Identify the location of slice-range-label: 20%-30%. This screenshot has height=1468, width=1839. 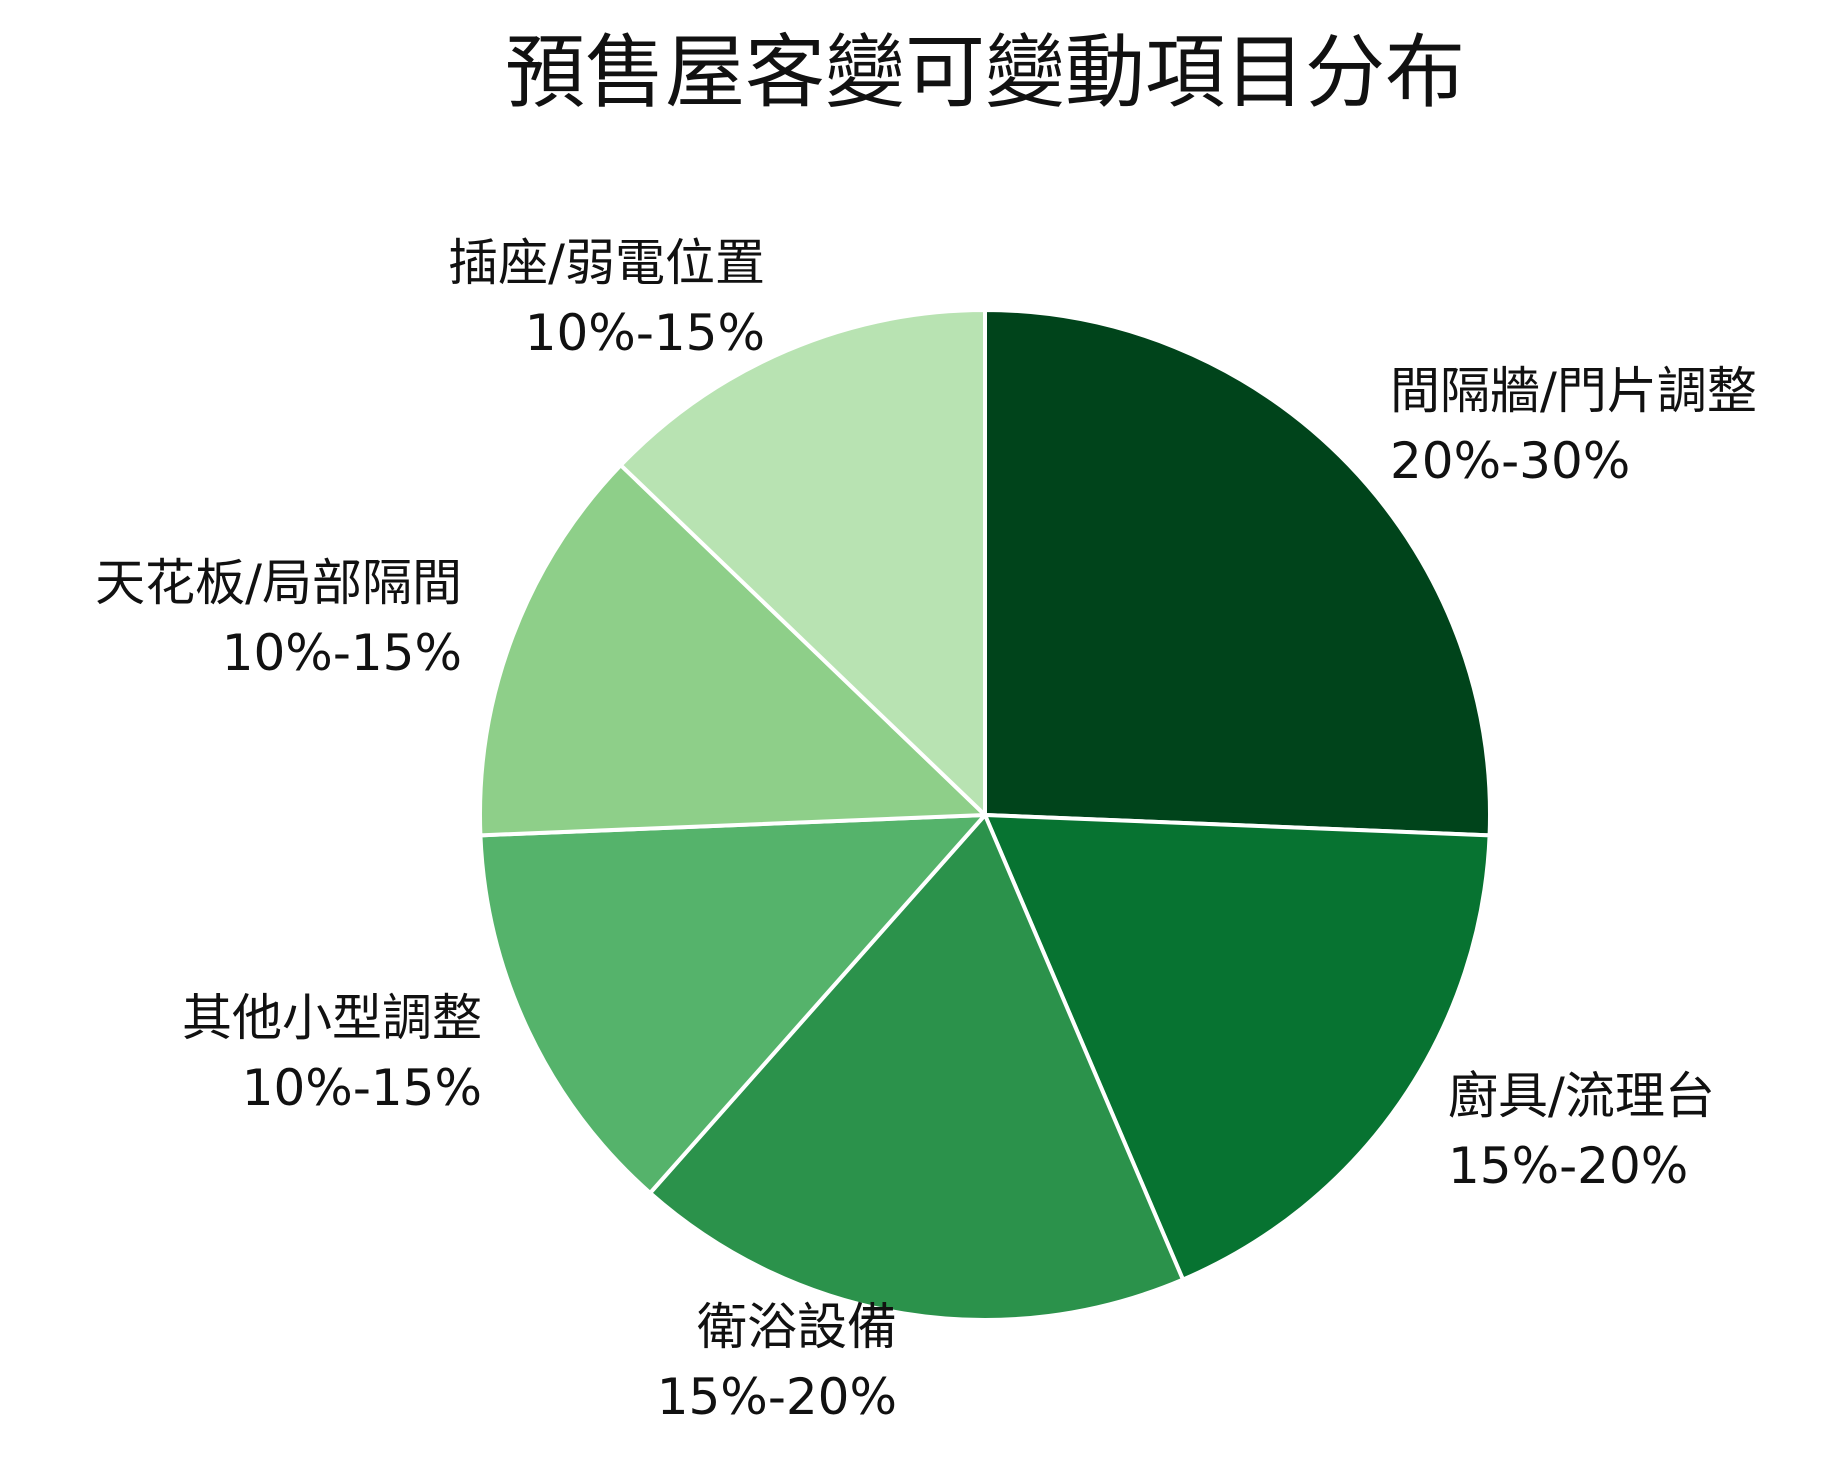
(1510, 461).